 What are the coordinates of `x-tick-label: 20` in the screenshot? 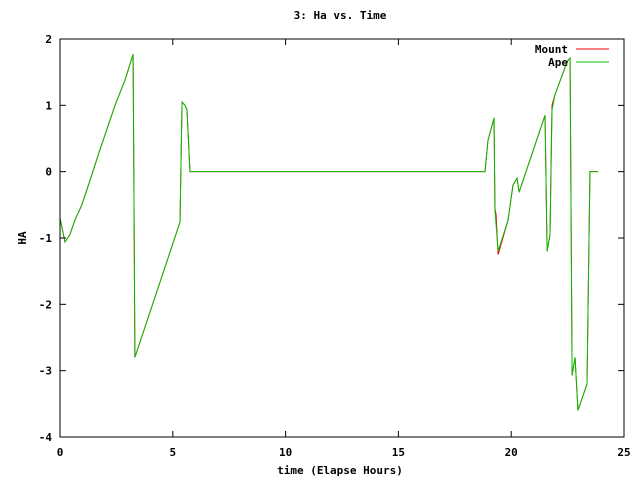 It's located at (511, 452).